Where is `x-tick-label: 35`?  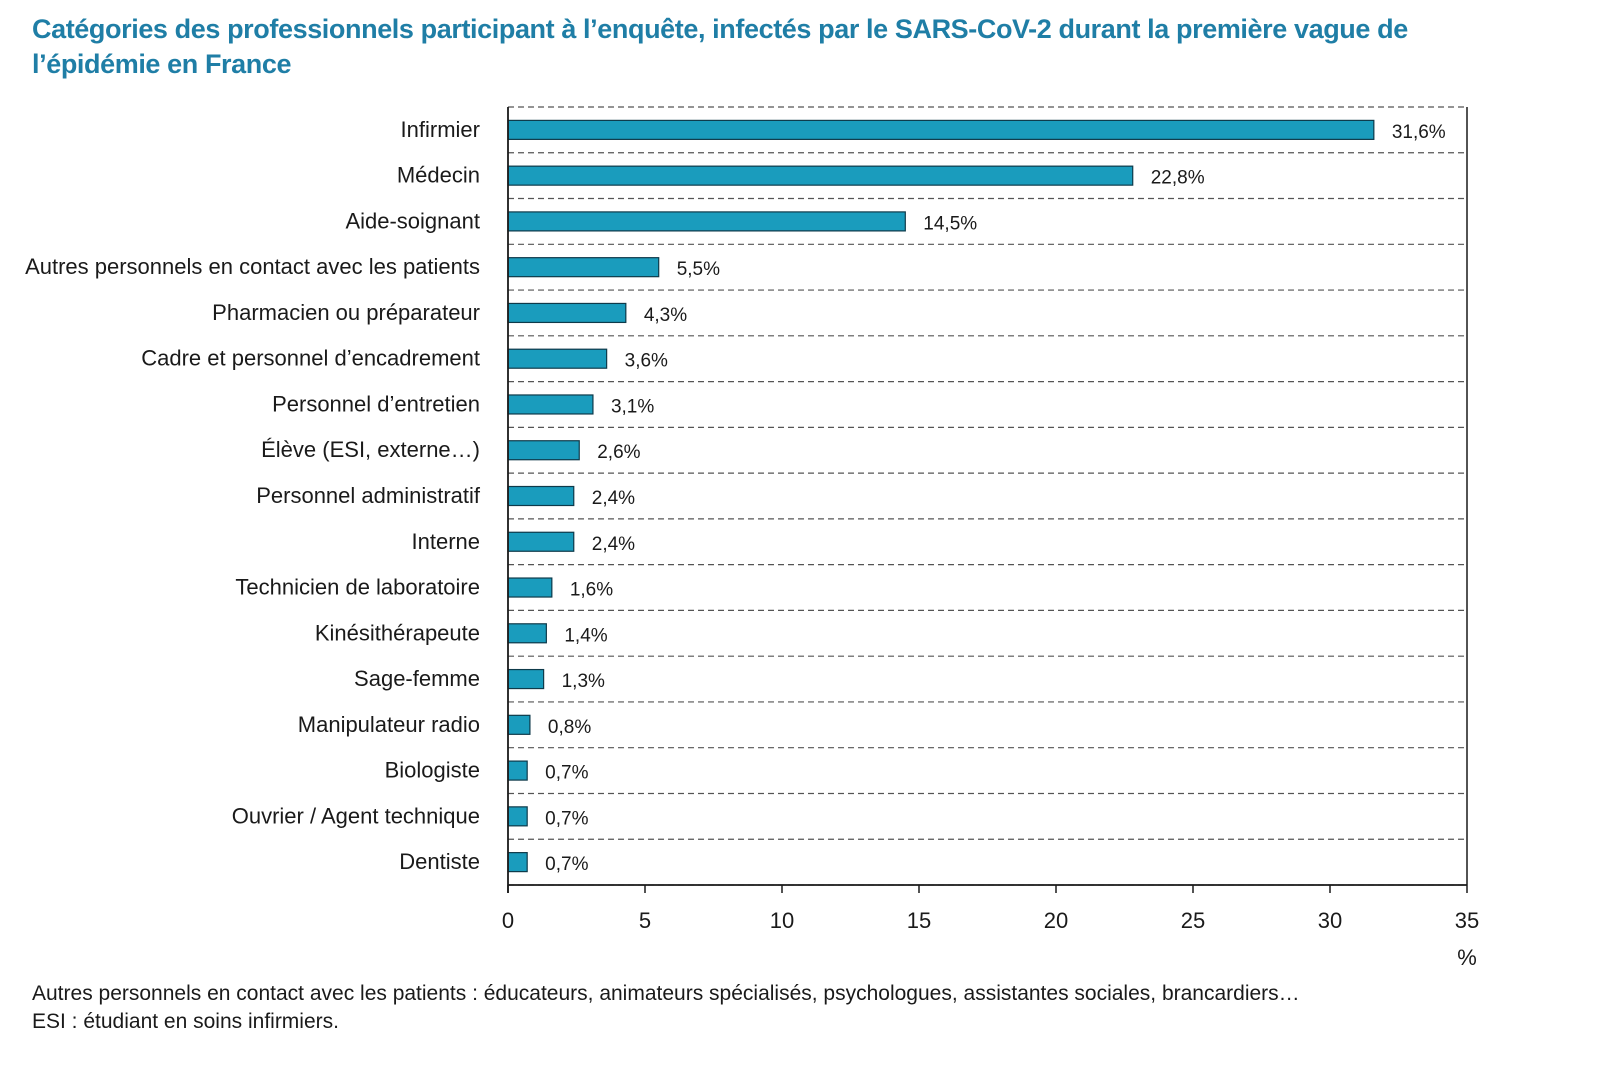 x-tick-label: 35 is located at coordinates (1467, 920).